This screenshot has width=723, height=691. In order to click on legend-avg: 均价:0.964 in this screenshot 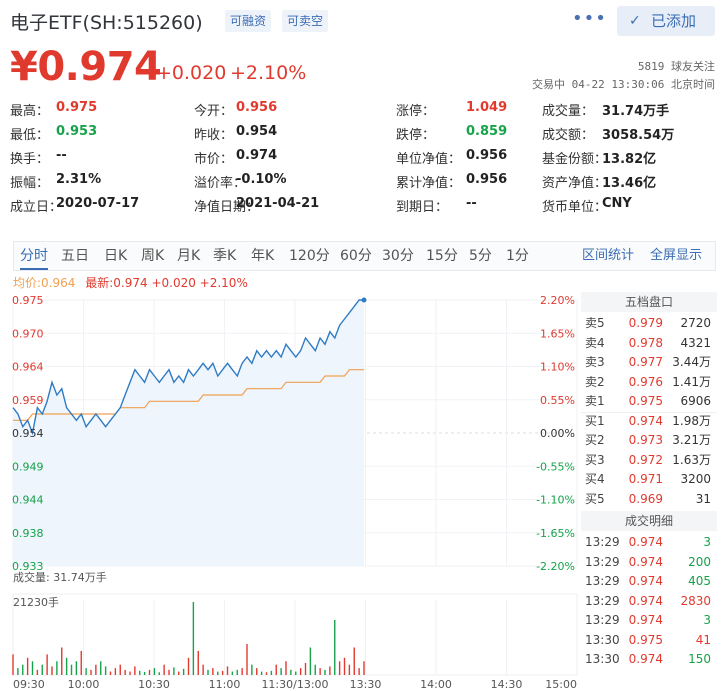, I will do `click(44, 283)`.